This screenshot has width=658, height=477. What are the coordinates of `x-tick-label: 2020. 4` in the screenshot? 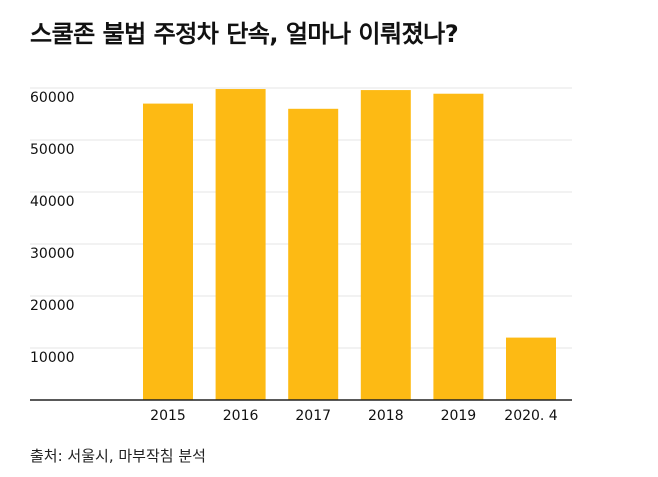 It's located at (531, 416).